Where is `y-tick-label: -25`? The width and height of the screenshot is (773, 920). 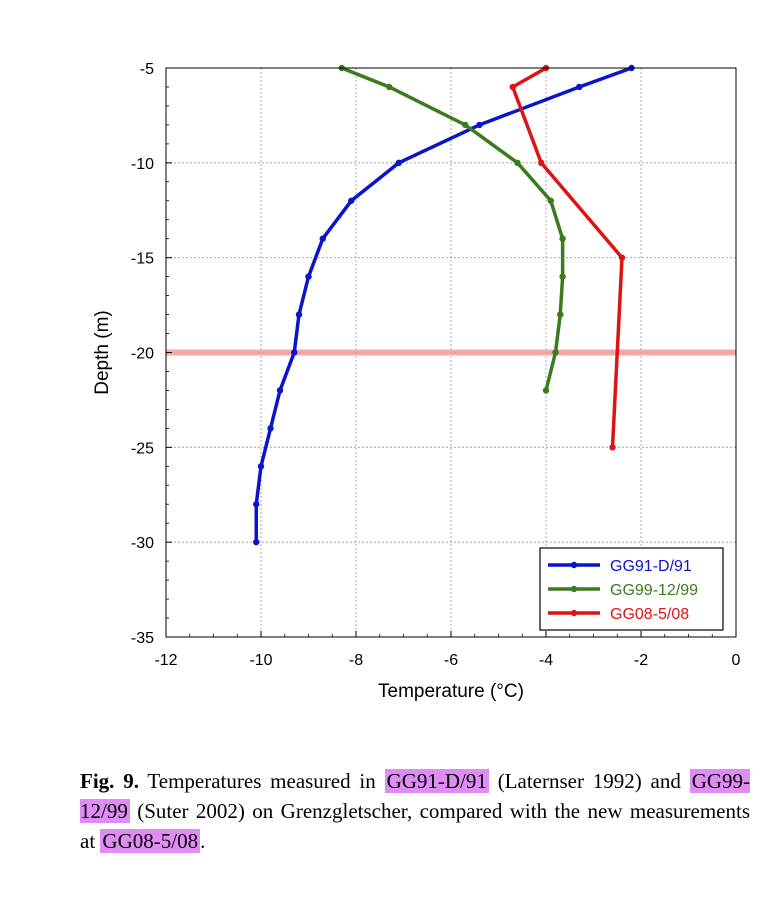 y-tick-label: -25 is located at coordinates (142, 448).